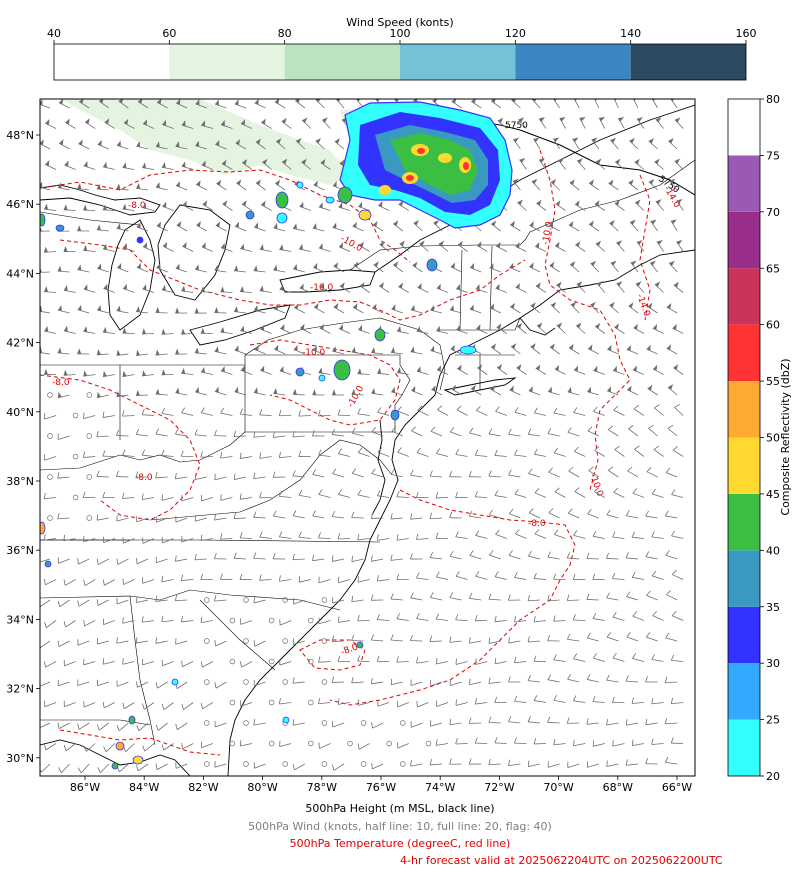 The image size is (800, 875). What do you see at coordinates (314, 353) in the screenshot?
I see `temperature-contour-label: -10.0` at bounding box center [314, 353].